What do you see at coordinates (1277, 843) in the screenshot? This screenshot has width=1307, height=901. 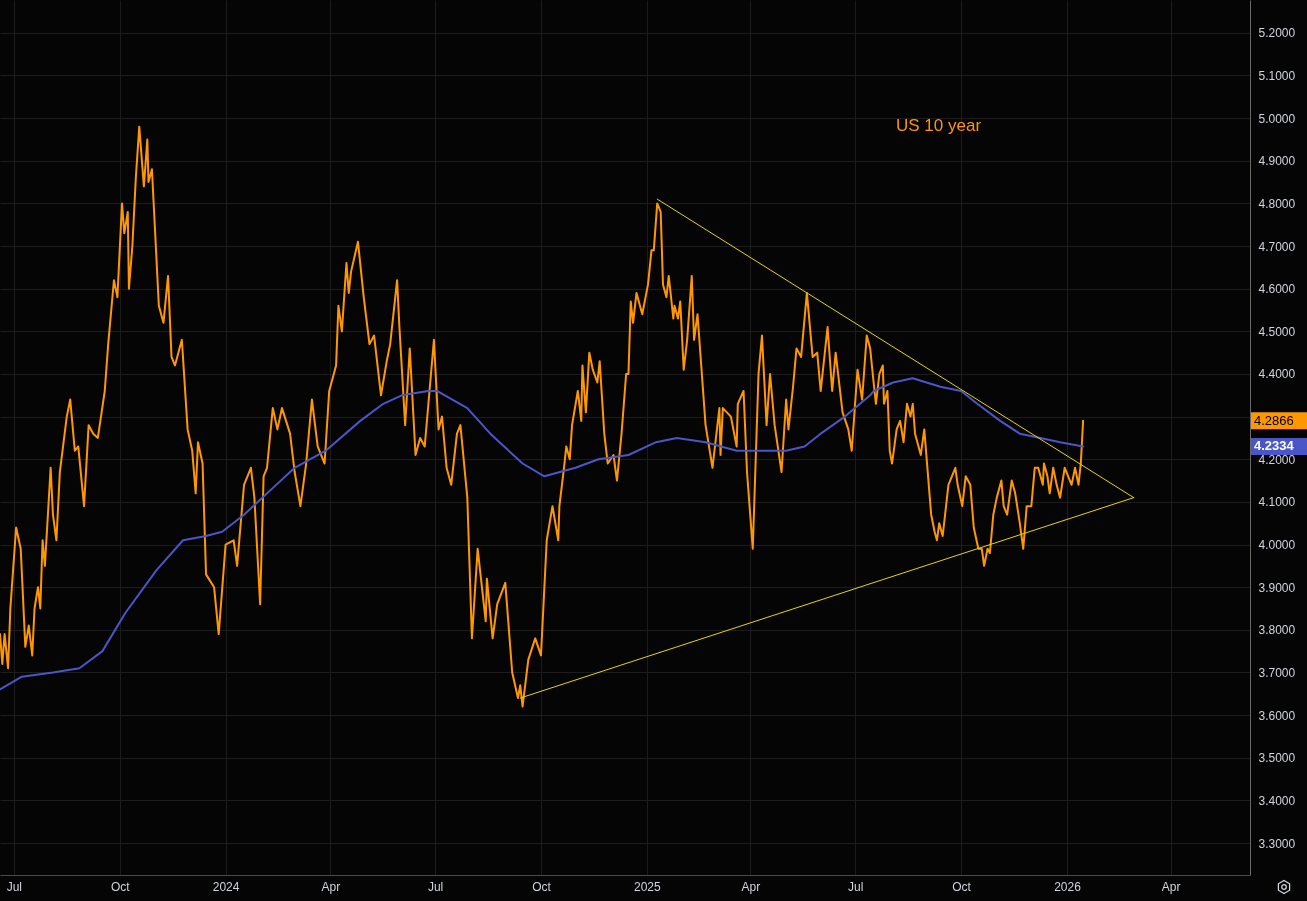 I see `y-tick-label: 3.3000` at bounding box center [1277, 843].